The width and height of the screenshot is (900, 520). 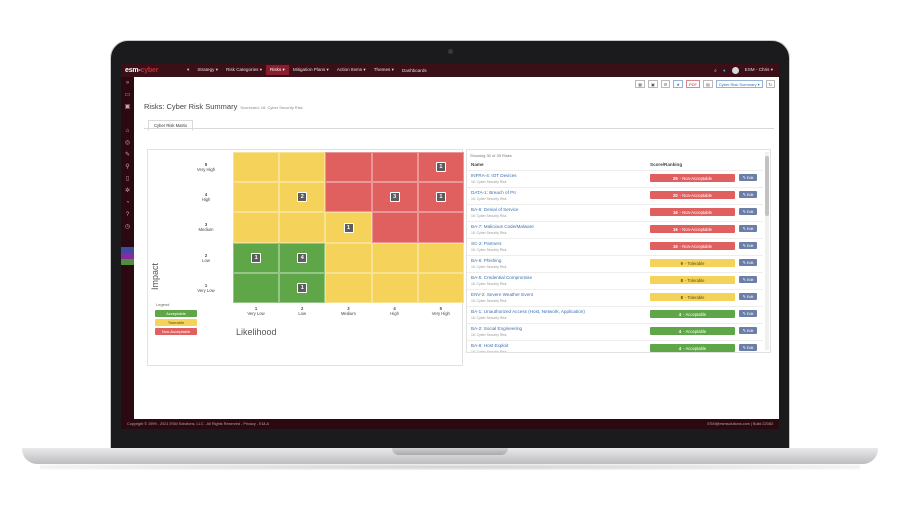 What do you see at coordinates (127, 179) in the screenshot?
I see `document-icon: ▯` at bounding box center [127, 179].